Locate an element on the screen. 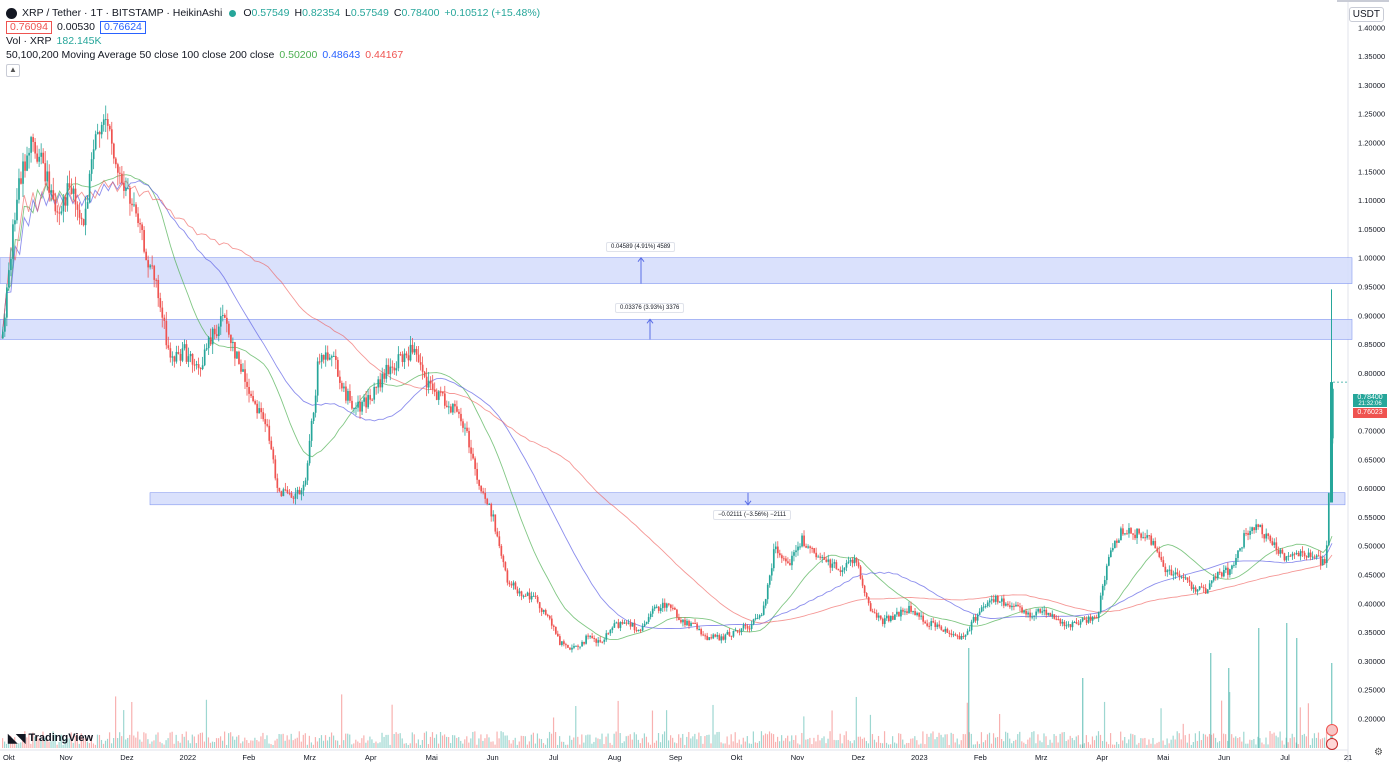 The image size is (1389, 762). volume-row: Vol · XRP 182.145K is located at coordinates (273, 41).